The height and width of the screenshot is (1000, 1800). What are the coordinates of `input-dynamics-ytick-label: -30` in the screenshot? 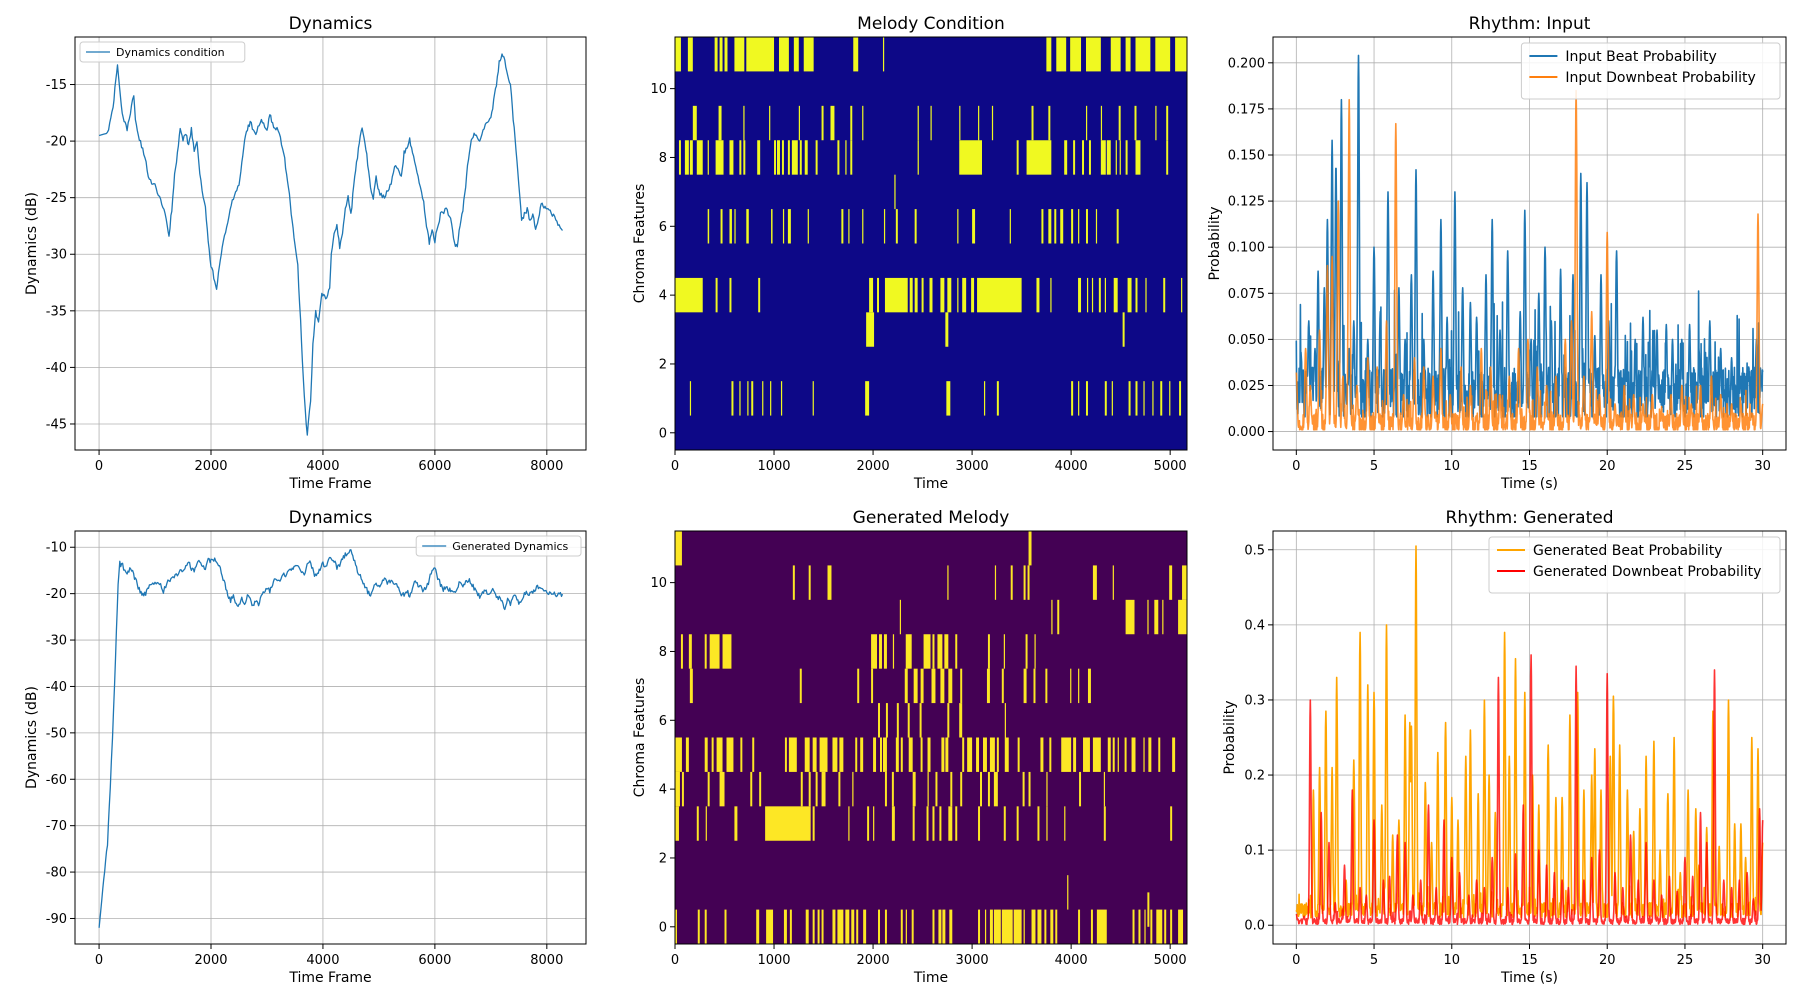 It's located at (56, 255).